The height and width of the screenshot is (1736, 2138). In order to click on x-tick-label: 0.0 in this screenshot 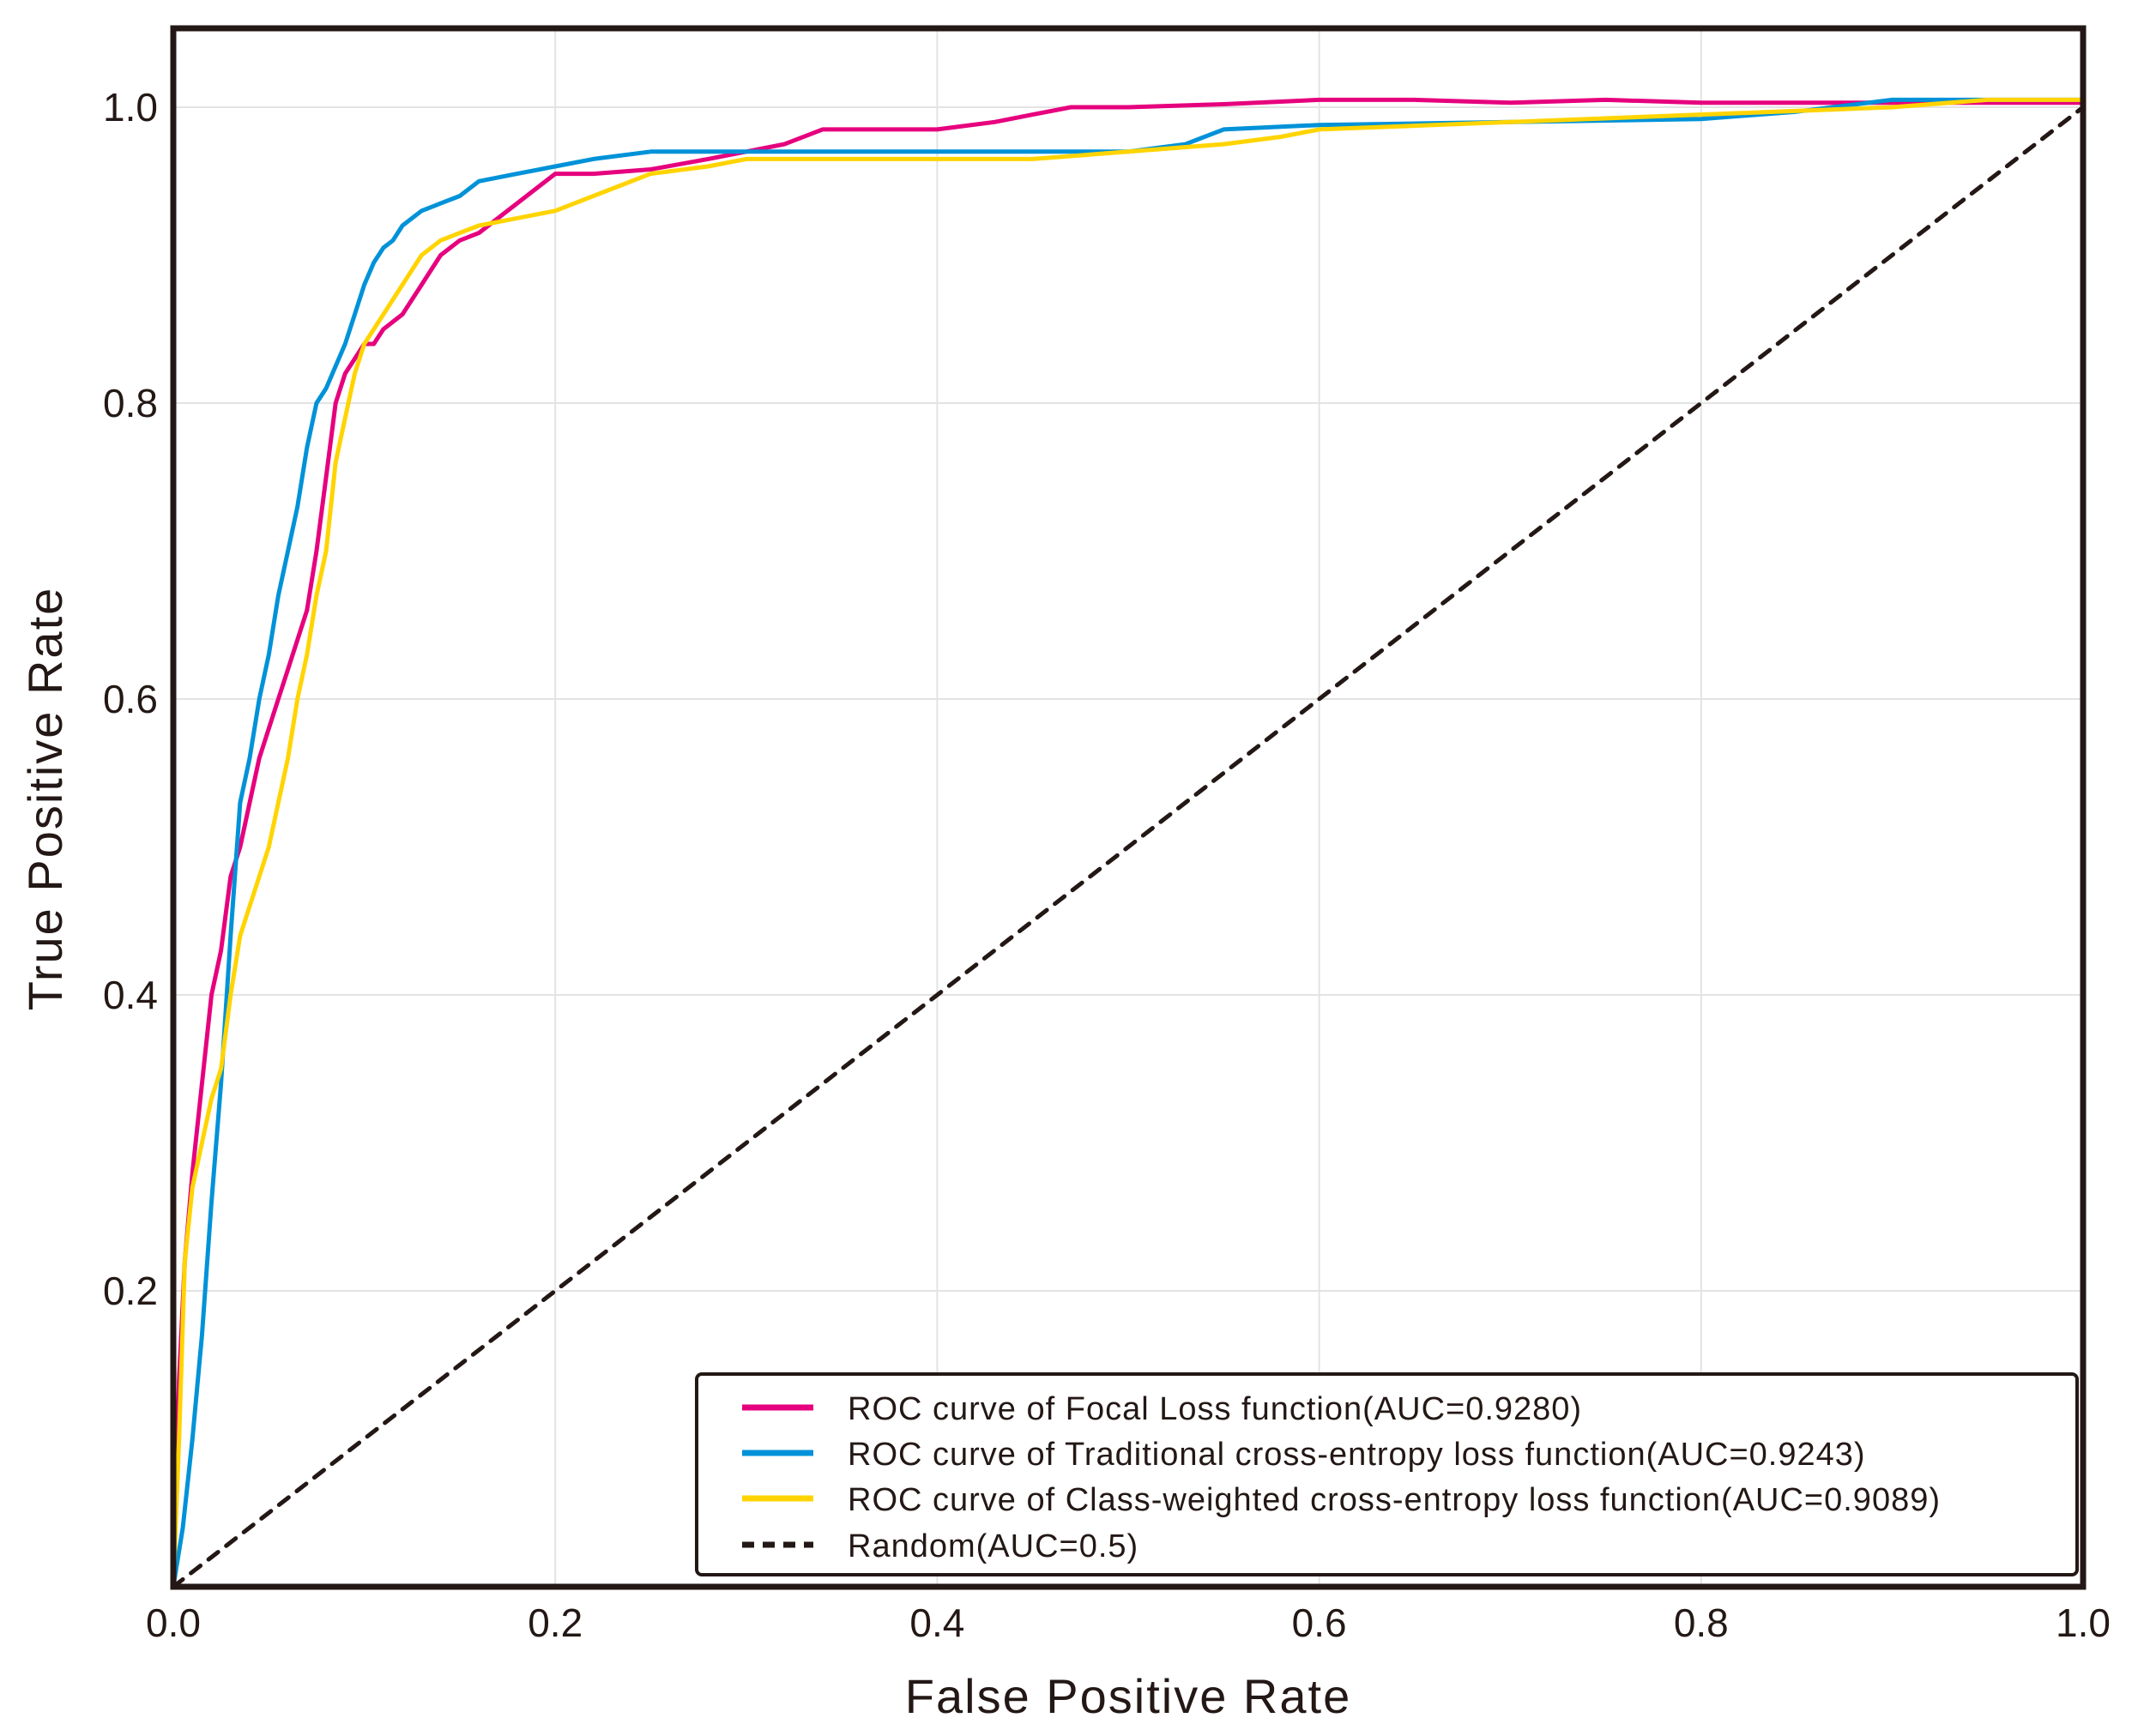, I will do `click(173, 1622)`.